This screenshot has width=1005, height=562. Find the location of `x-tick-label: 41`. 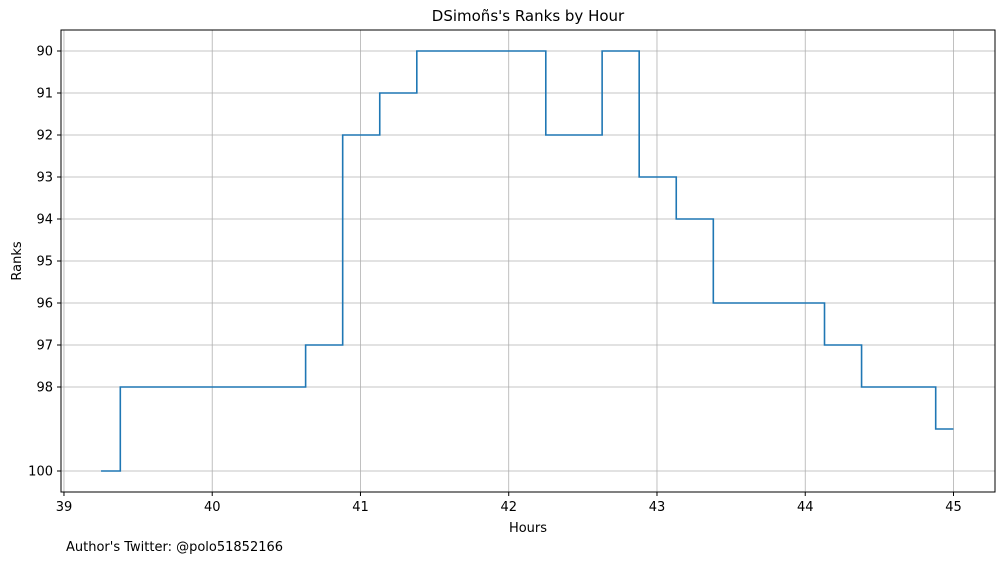

x-tick-label: 41 is located at coordinates (360, 507).